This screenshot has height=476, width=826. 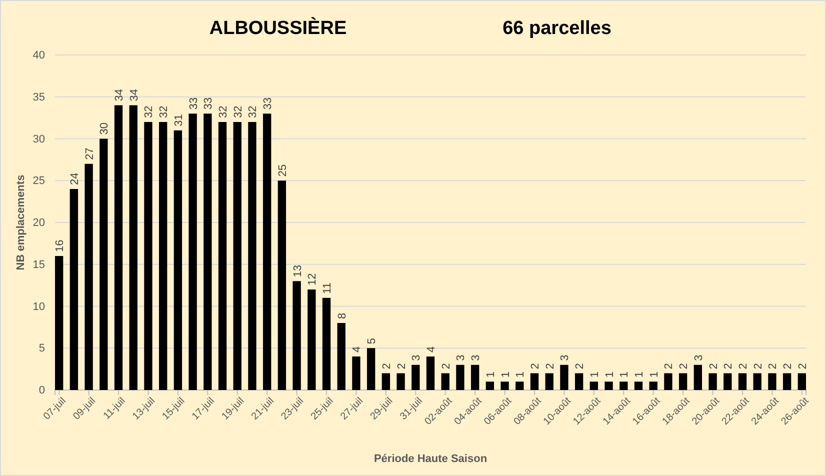 I want to click on y-tick-label: 5, so click(x=41, y=348).